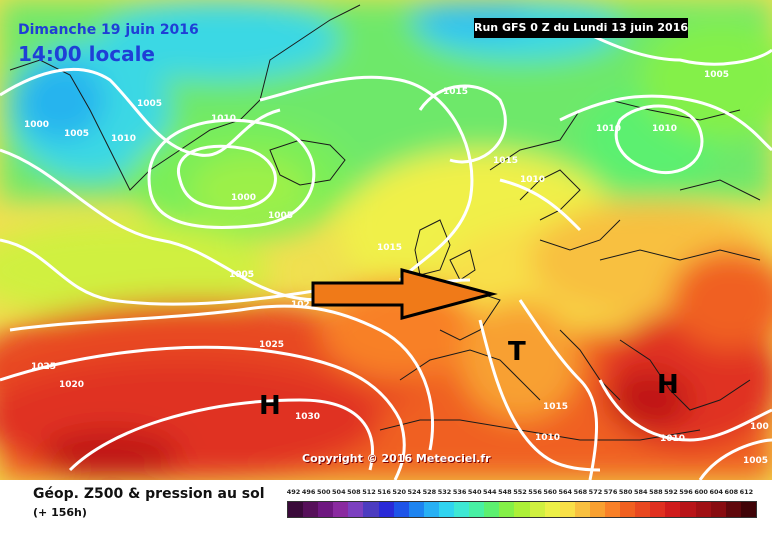  I want to click on scale-label: 576, so click(610, 492).